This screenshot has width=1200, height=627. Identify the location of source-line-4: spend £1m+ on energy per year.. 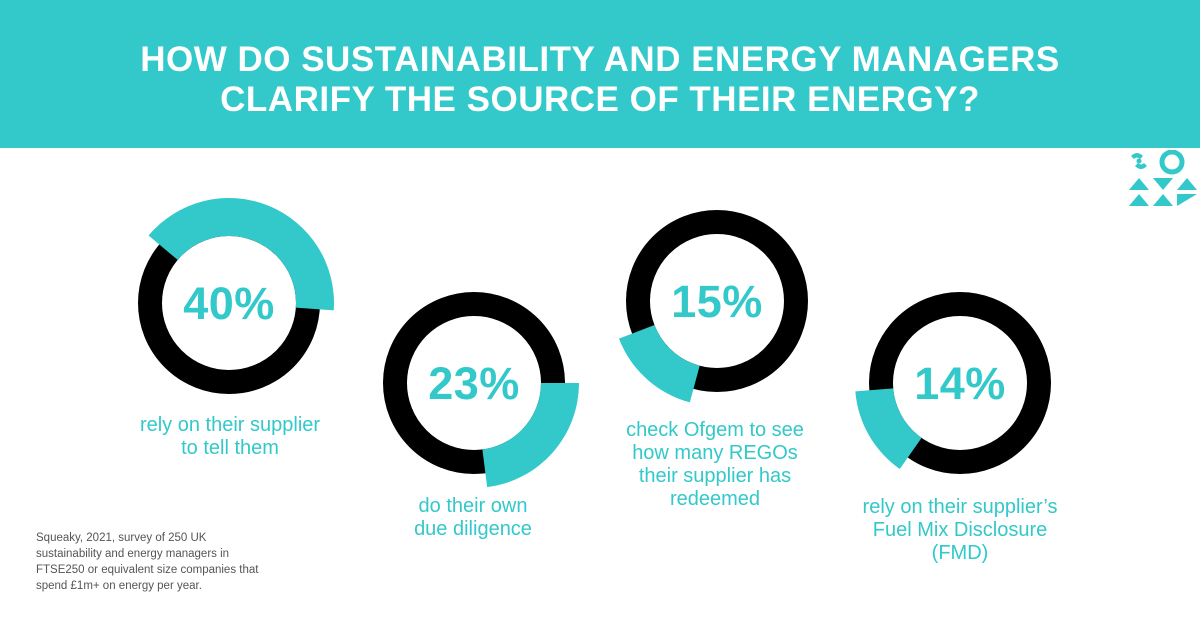
(119, 586).